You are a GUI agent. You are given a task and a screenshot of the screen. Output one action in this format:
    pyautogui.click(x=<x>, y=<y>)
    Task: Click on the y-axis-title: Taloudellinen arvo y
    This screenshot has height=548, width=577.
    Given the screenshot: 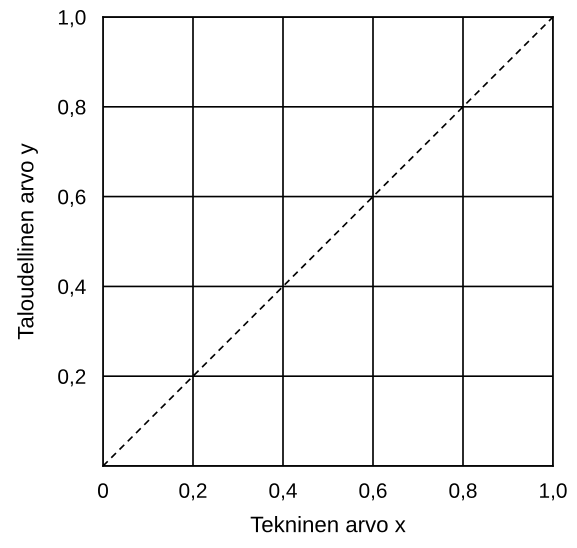 What is the action you would take?
    pyautogui.click(x=27, y=241)
    